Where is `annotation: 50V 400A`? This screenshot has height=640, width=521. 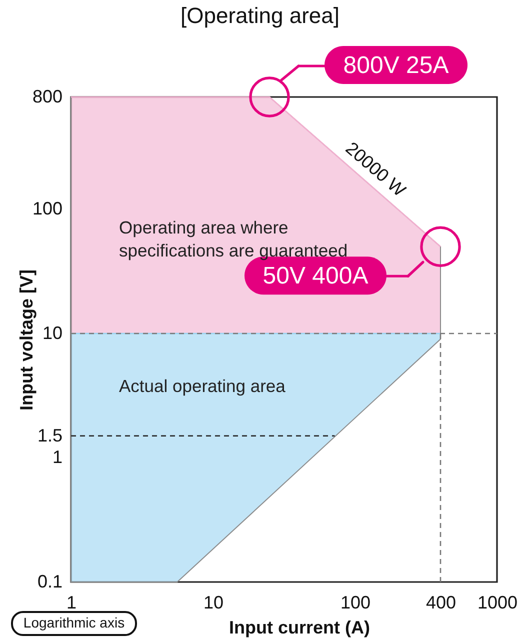
annotation: 50V 400A is located at coordinates (315, 276).